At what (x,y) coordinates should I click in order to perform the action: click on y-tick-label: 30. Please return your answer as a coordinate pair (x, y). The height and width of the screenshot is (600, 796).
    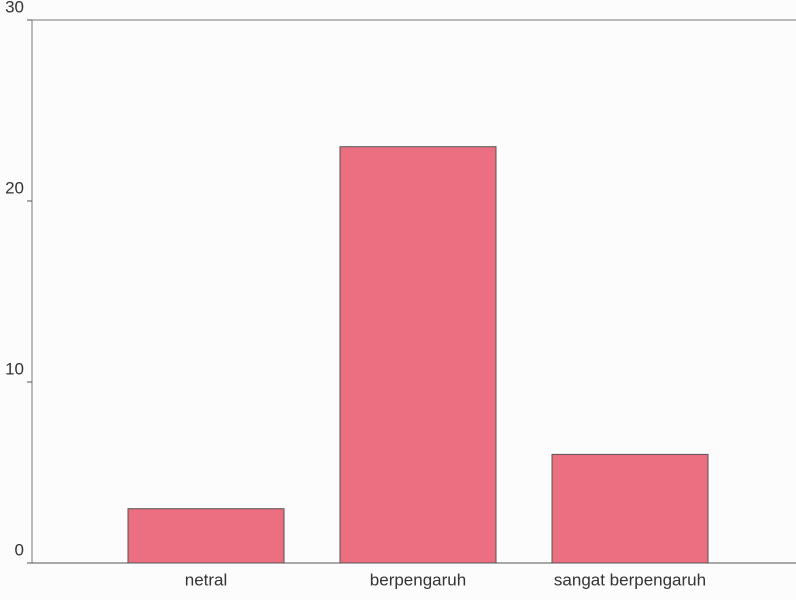
    Looking at the image, I should click on (14, 8).